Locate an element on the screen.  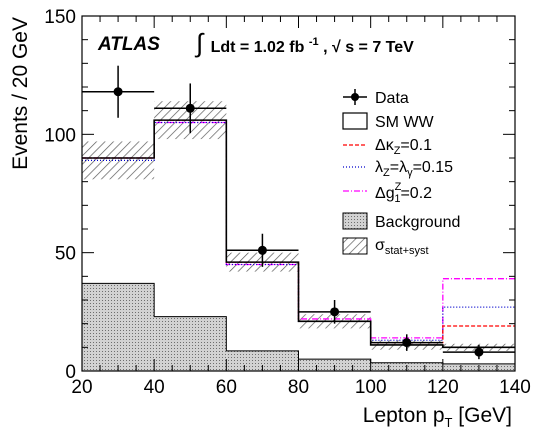
x-tick-label: 100 is located at coordinates (371, 387).